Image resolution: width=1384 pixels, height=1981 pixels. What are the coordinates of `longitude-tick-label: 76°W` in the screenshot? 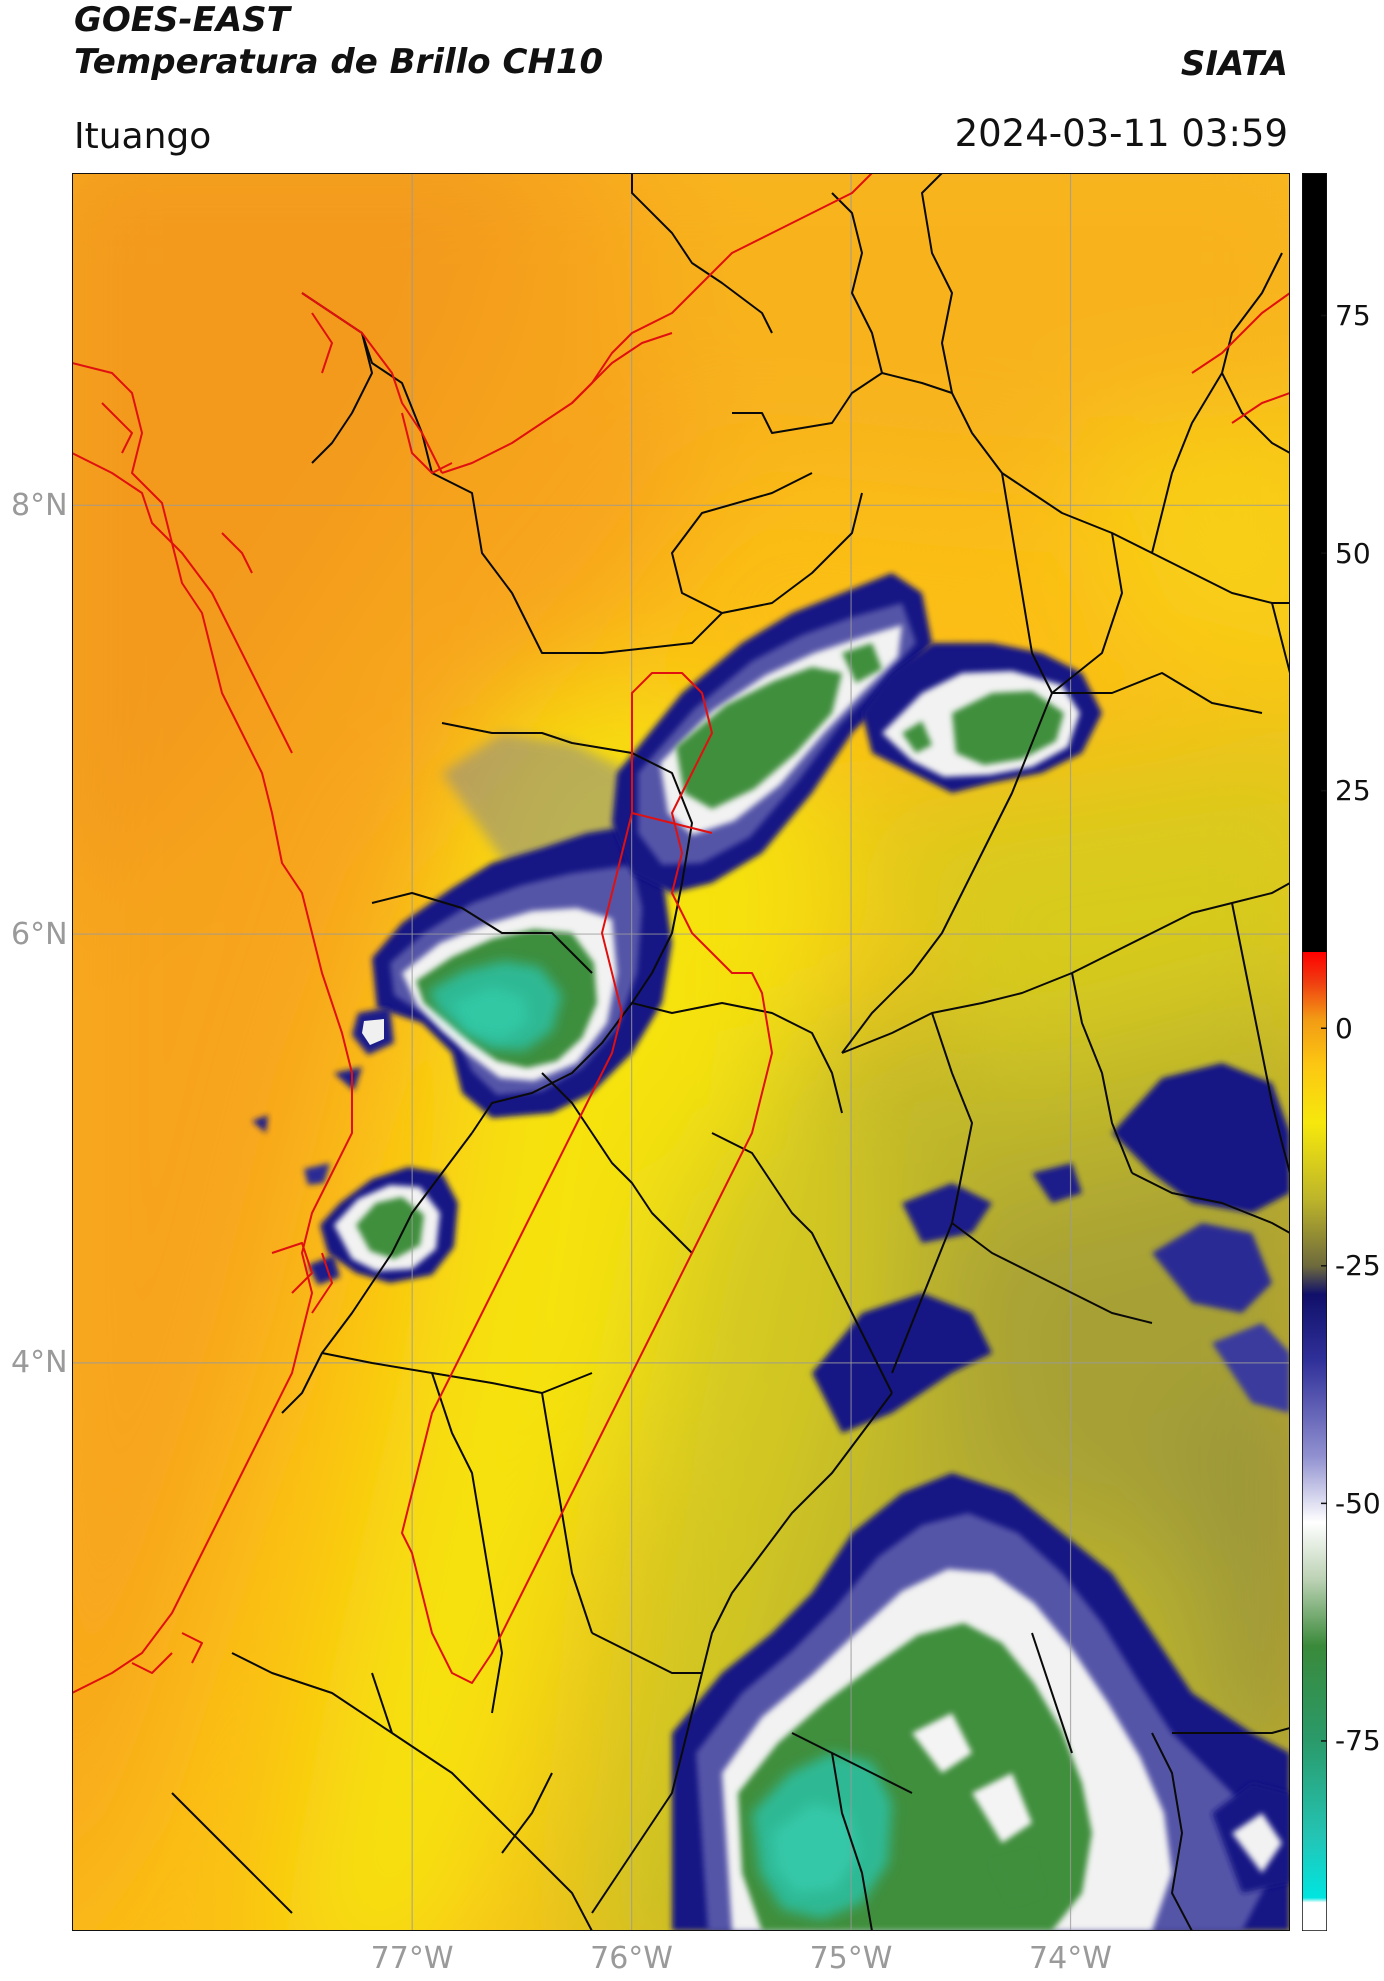 It's located at (631, 1958).